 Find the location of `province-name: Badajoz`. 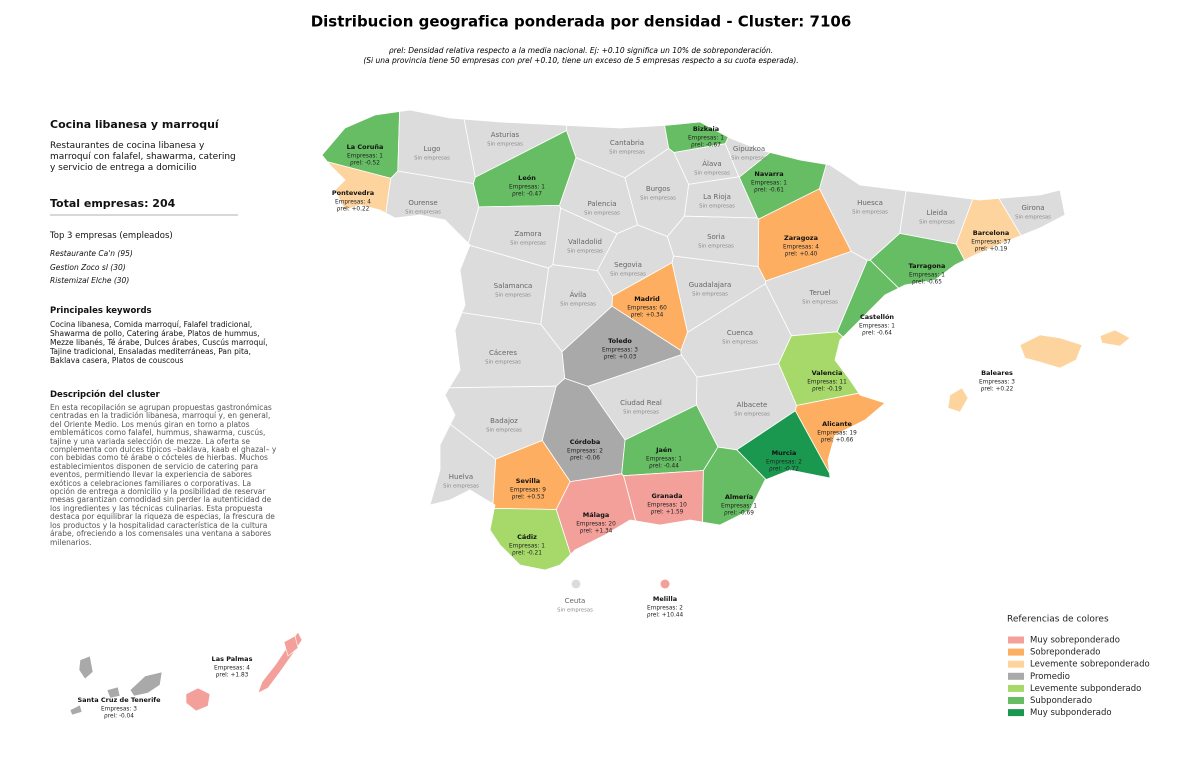

province-name: Badajoz is located at coordinates (504, 421).